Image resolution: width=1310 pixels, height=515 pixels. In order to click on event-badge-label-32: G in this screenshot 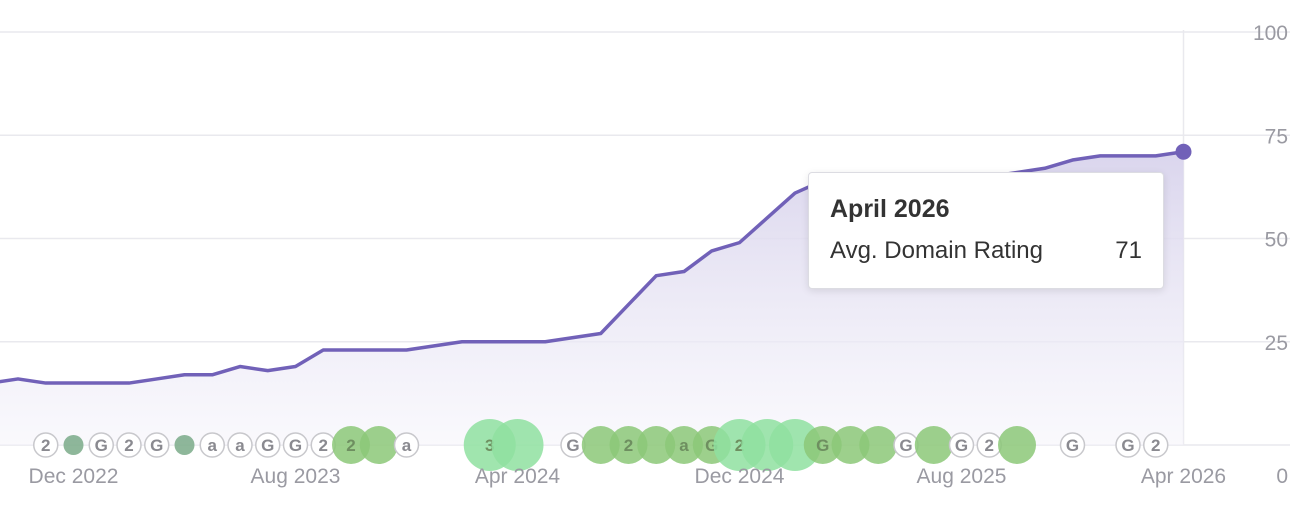, I will do `click(961, 445)`.